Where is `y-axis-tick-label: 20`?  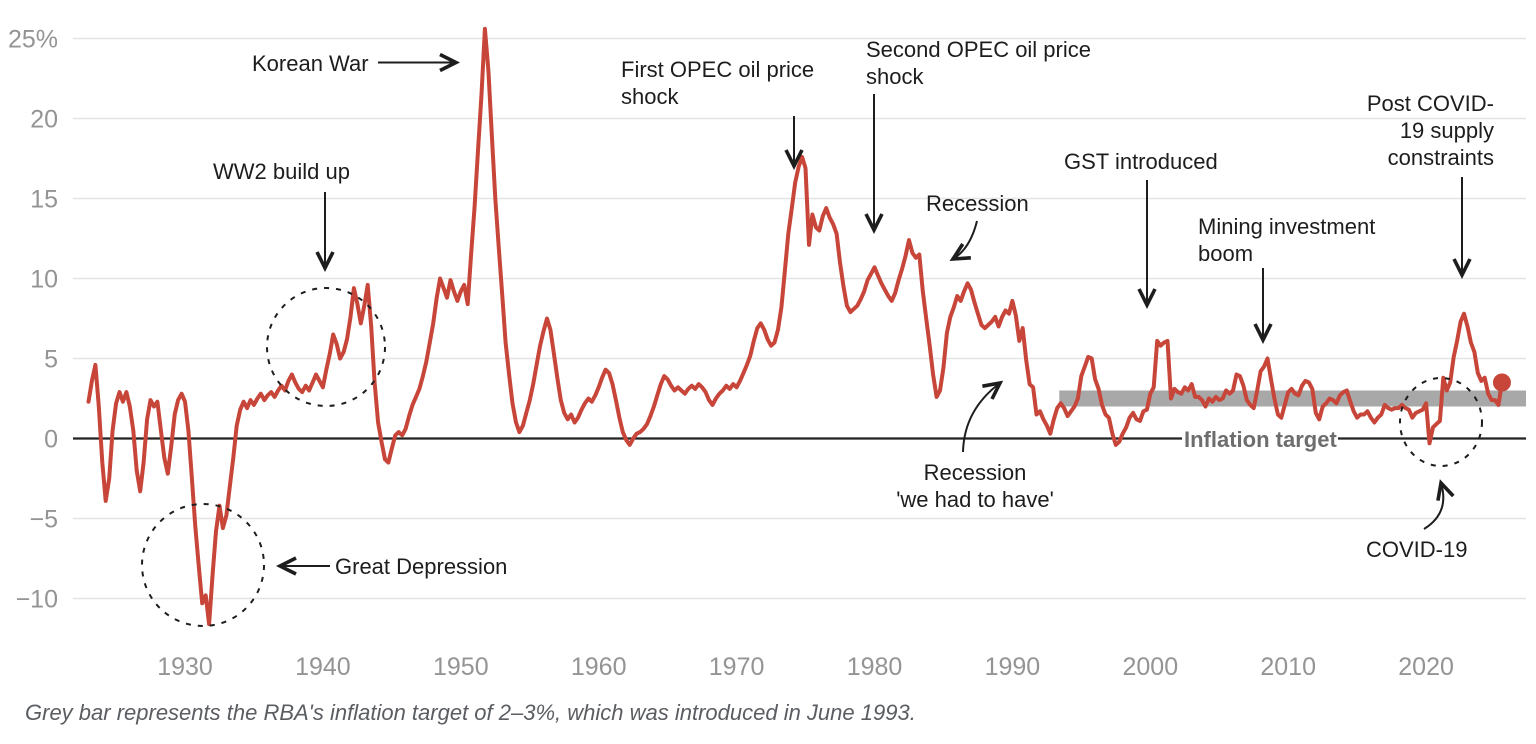
y-axis-tick-label: 20 is located at coordinates (44, 120).